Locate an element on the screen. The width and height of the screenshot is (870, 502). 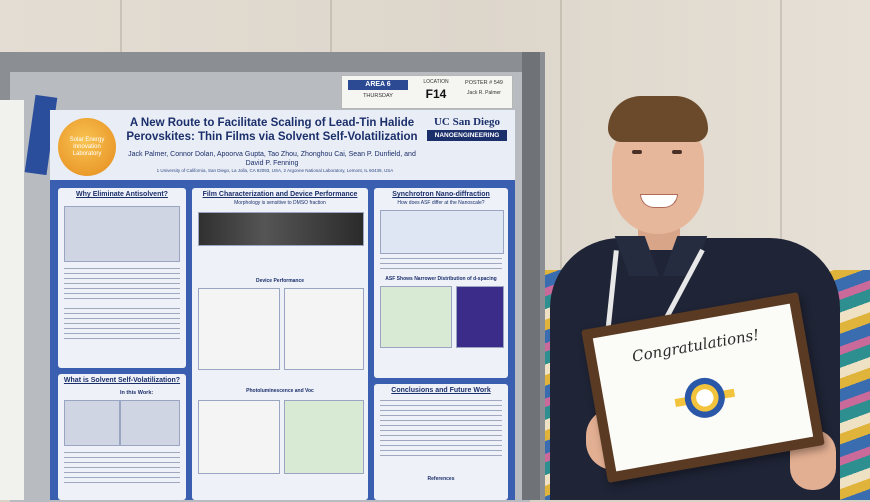
process-figure is located at coordinates (92, 423).